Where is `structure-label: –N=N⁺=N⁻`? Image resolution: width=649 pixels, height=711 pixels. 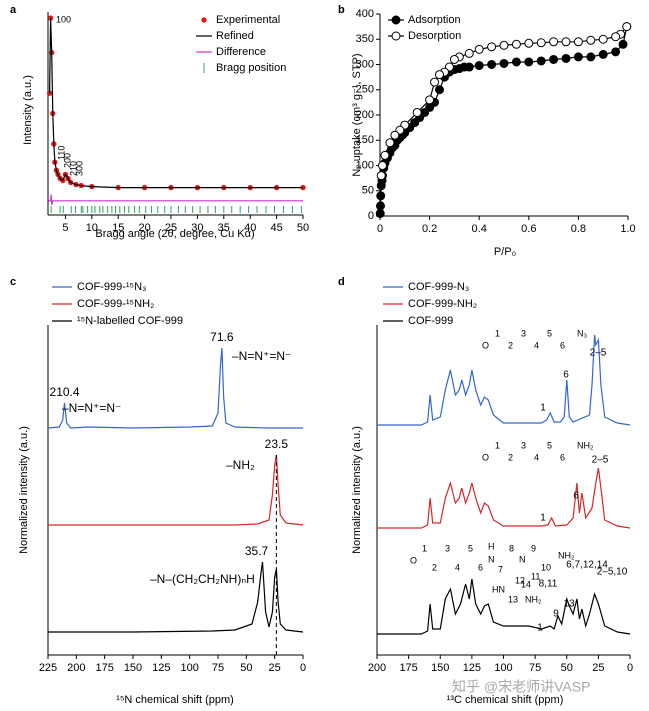 structure-label: –N=N⁺=N⁻ is located at coordinates (91, 408).